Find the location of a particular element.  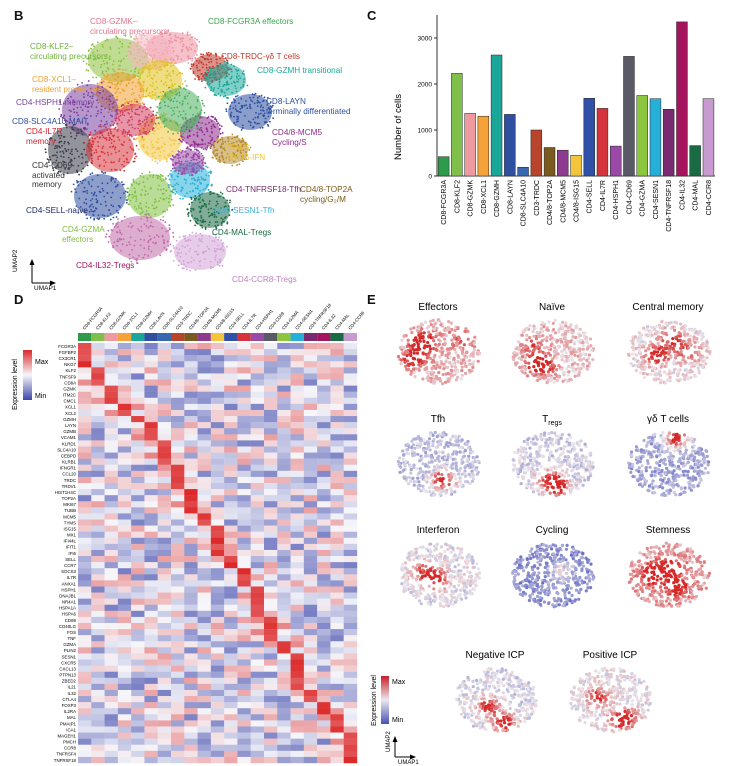

feature-umap-x-arrow is located at coordinates (413, 757).